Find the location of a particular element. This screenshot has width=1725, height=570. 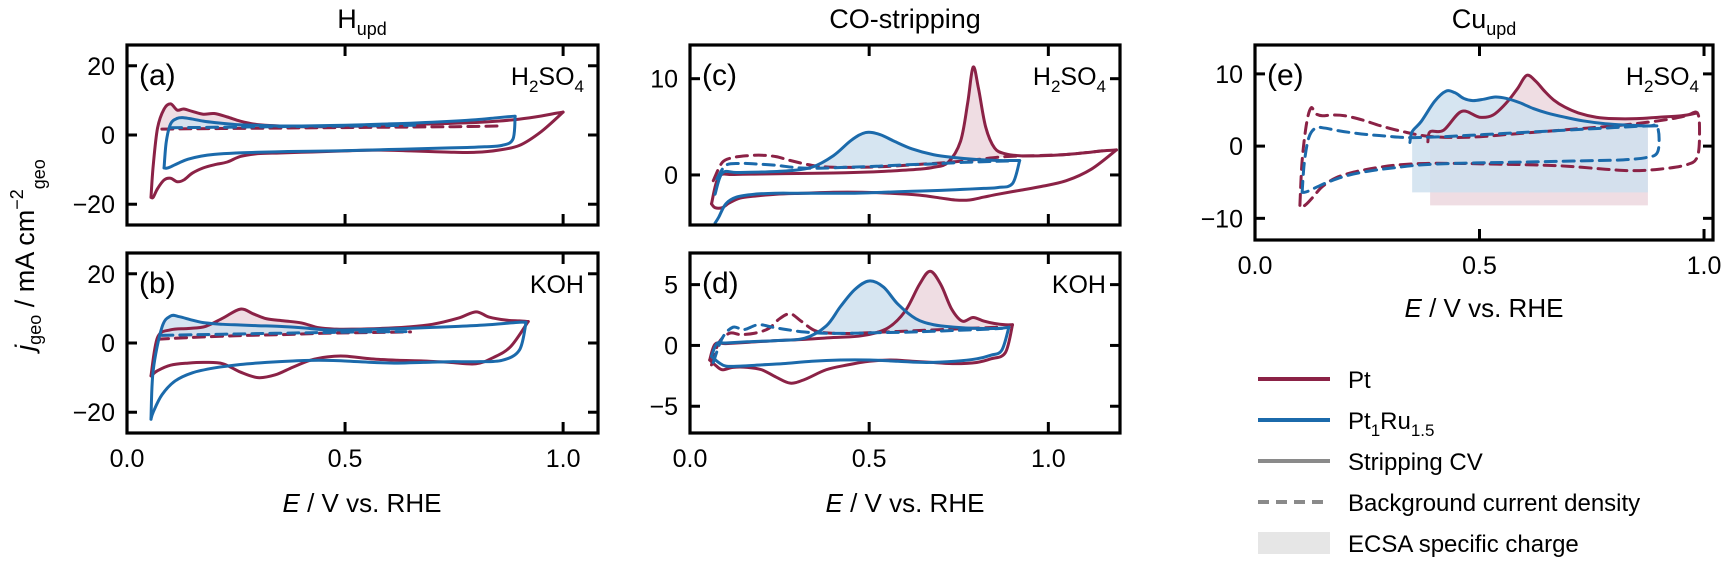

column-title-col-hupd: Hupd is located at coordinates (362, 21).